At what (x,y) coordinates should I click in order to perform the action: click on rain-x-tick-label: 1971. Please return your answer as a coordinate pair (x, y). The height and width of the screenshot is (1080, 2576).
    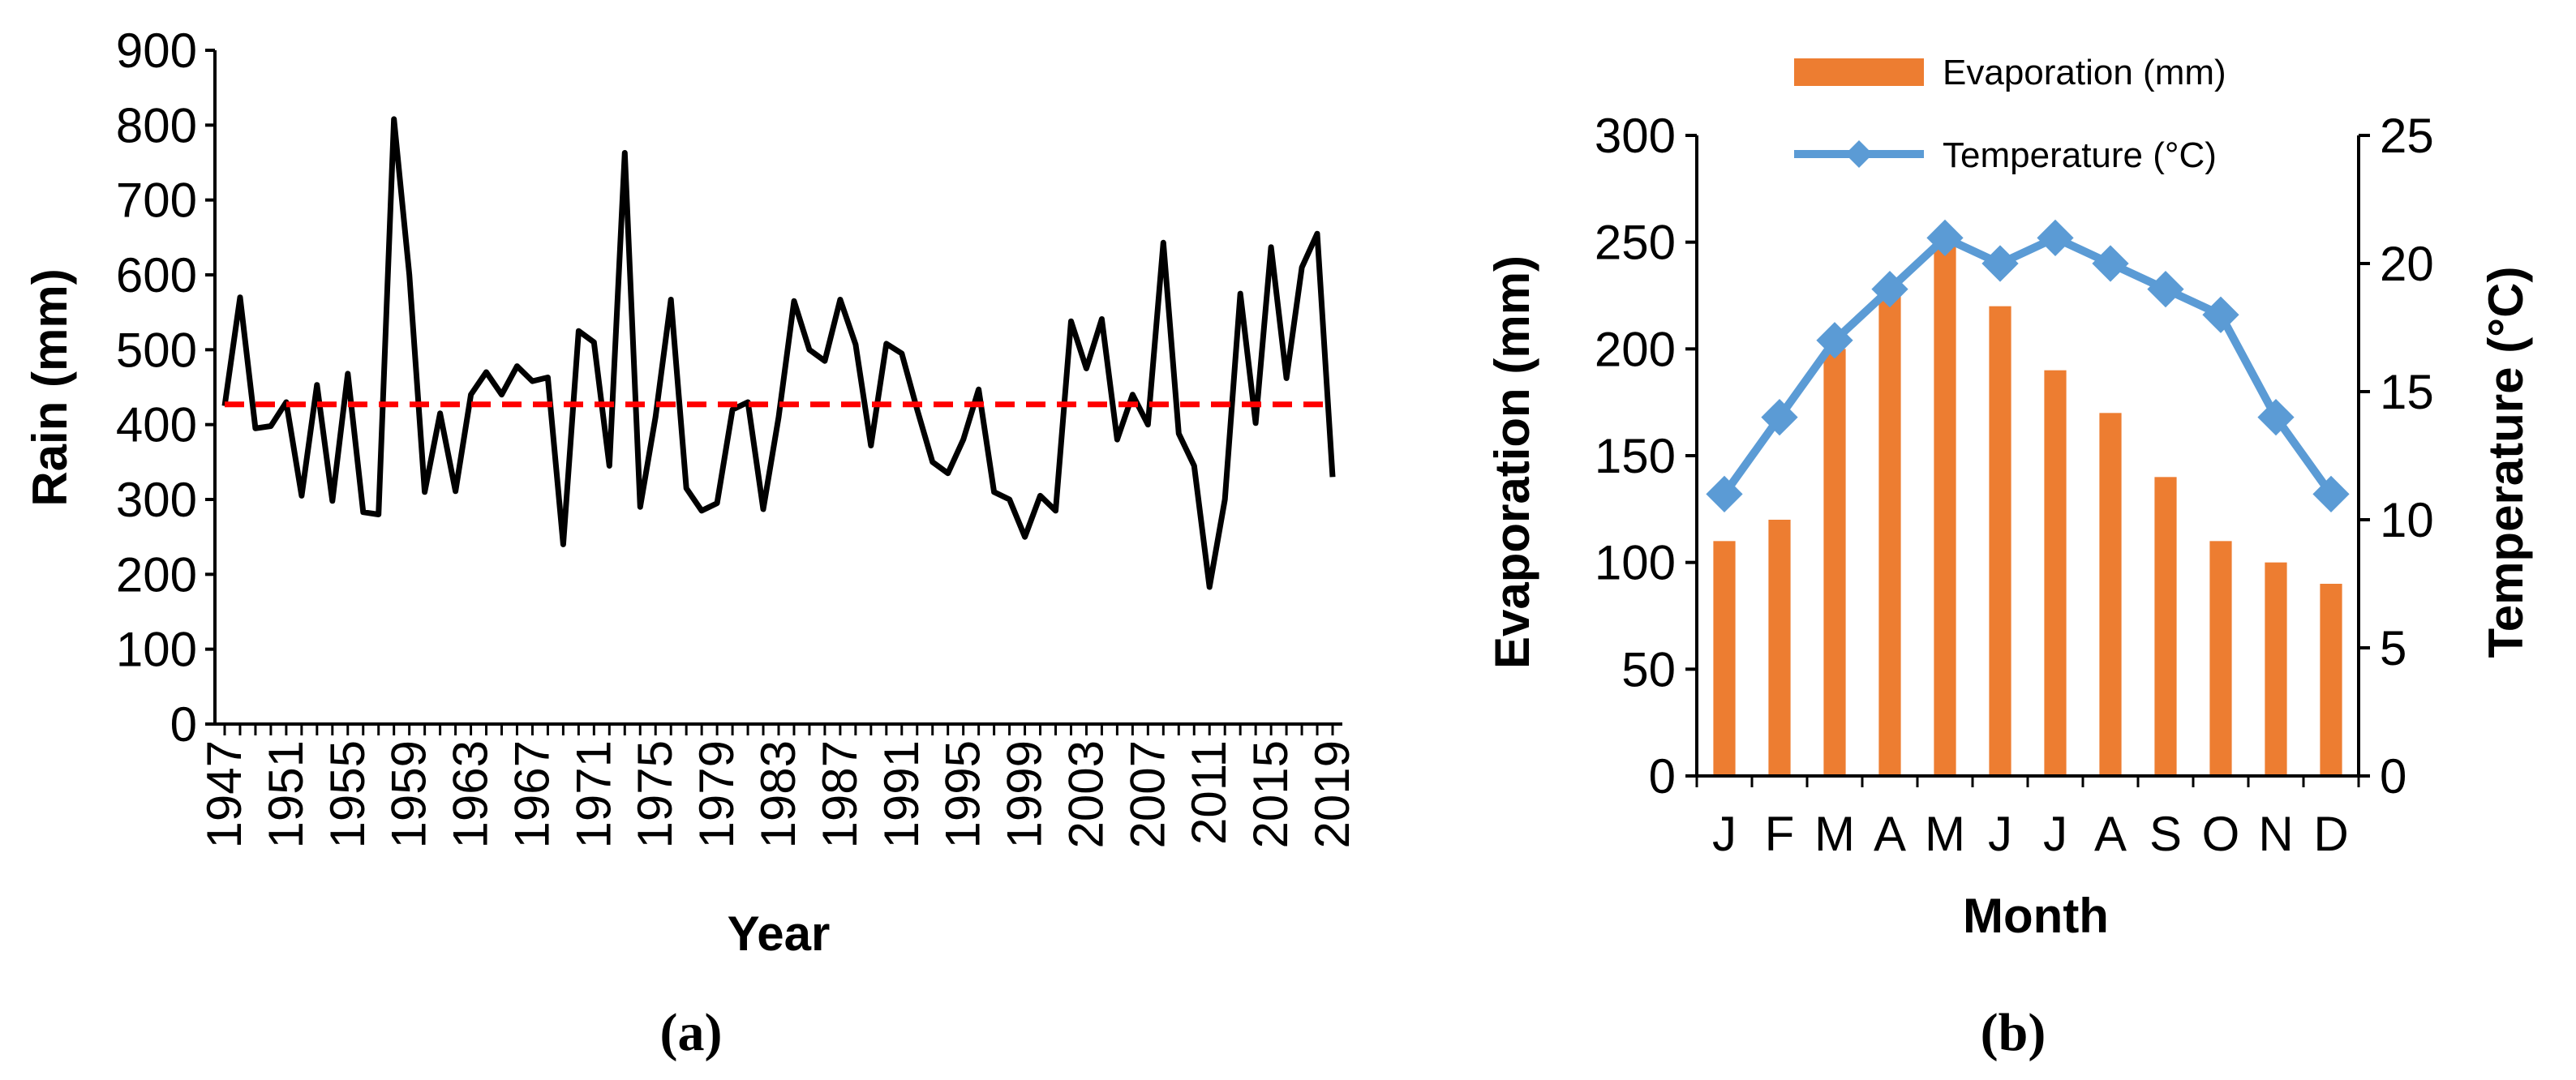
    Looking at the image, I should click on (593, 794).